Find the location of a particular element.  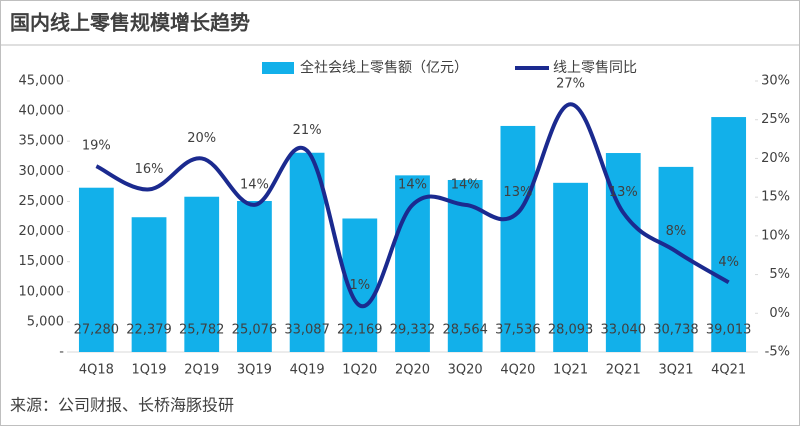

y-tick-label: 45,000 is located at coordinates (42, 81).